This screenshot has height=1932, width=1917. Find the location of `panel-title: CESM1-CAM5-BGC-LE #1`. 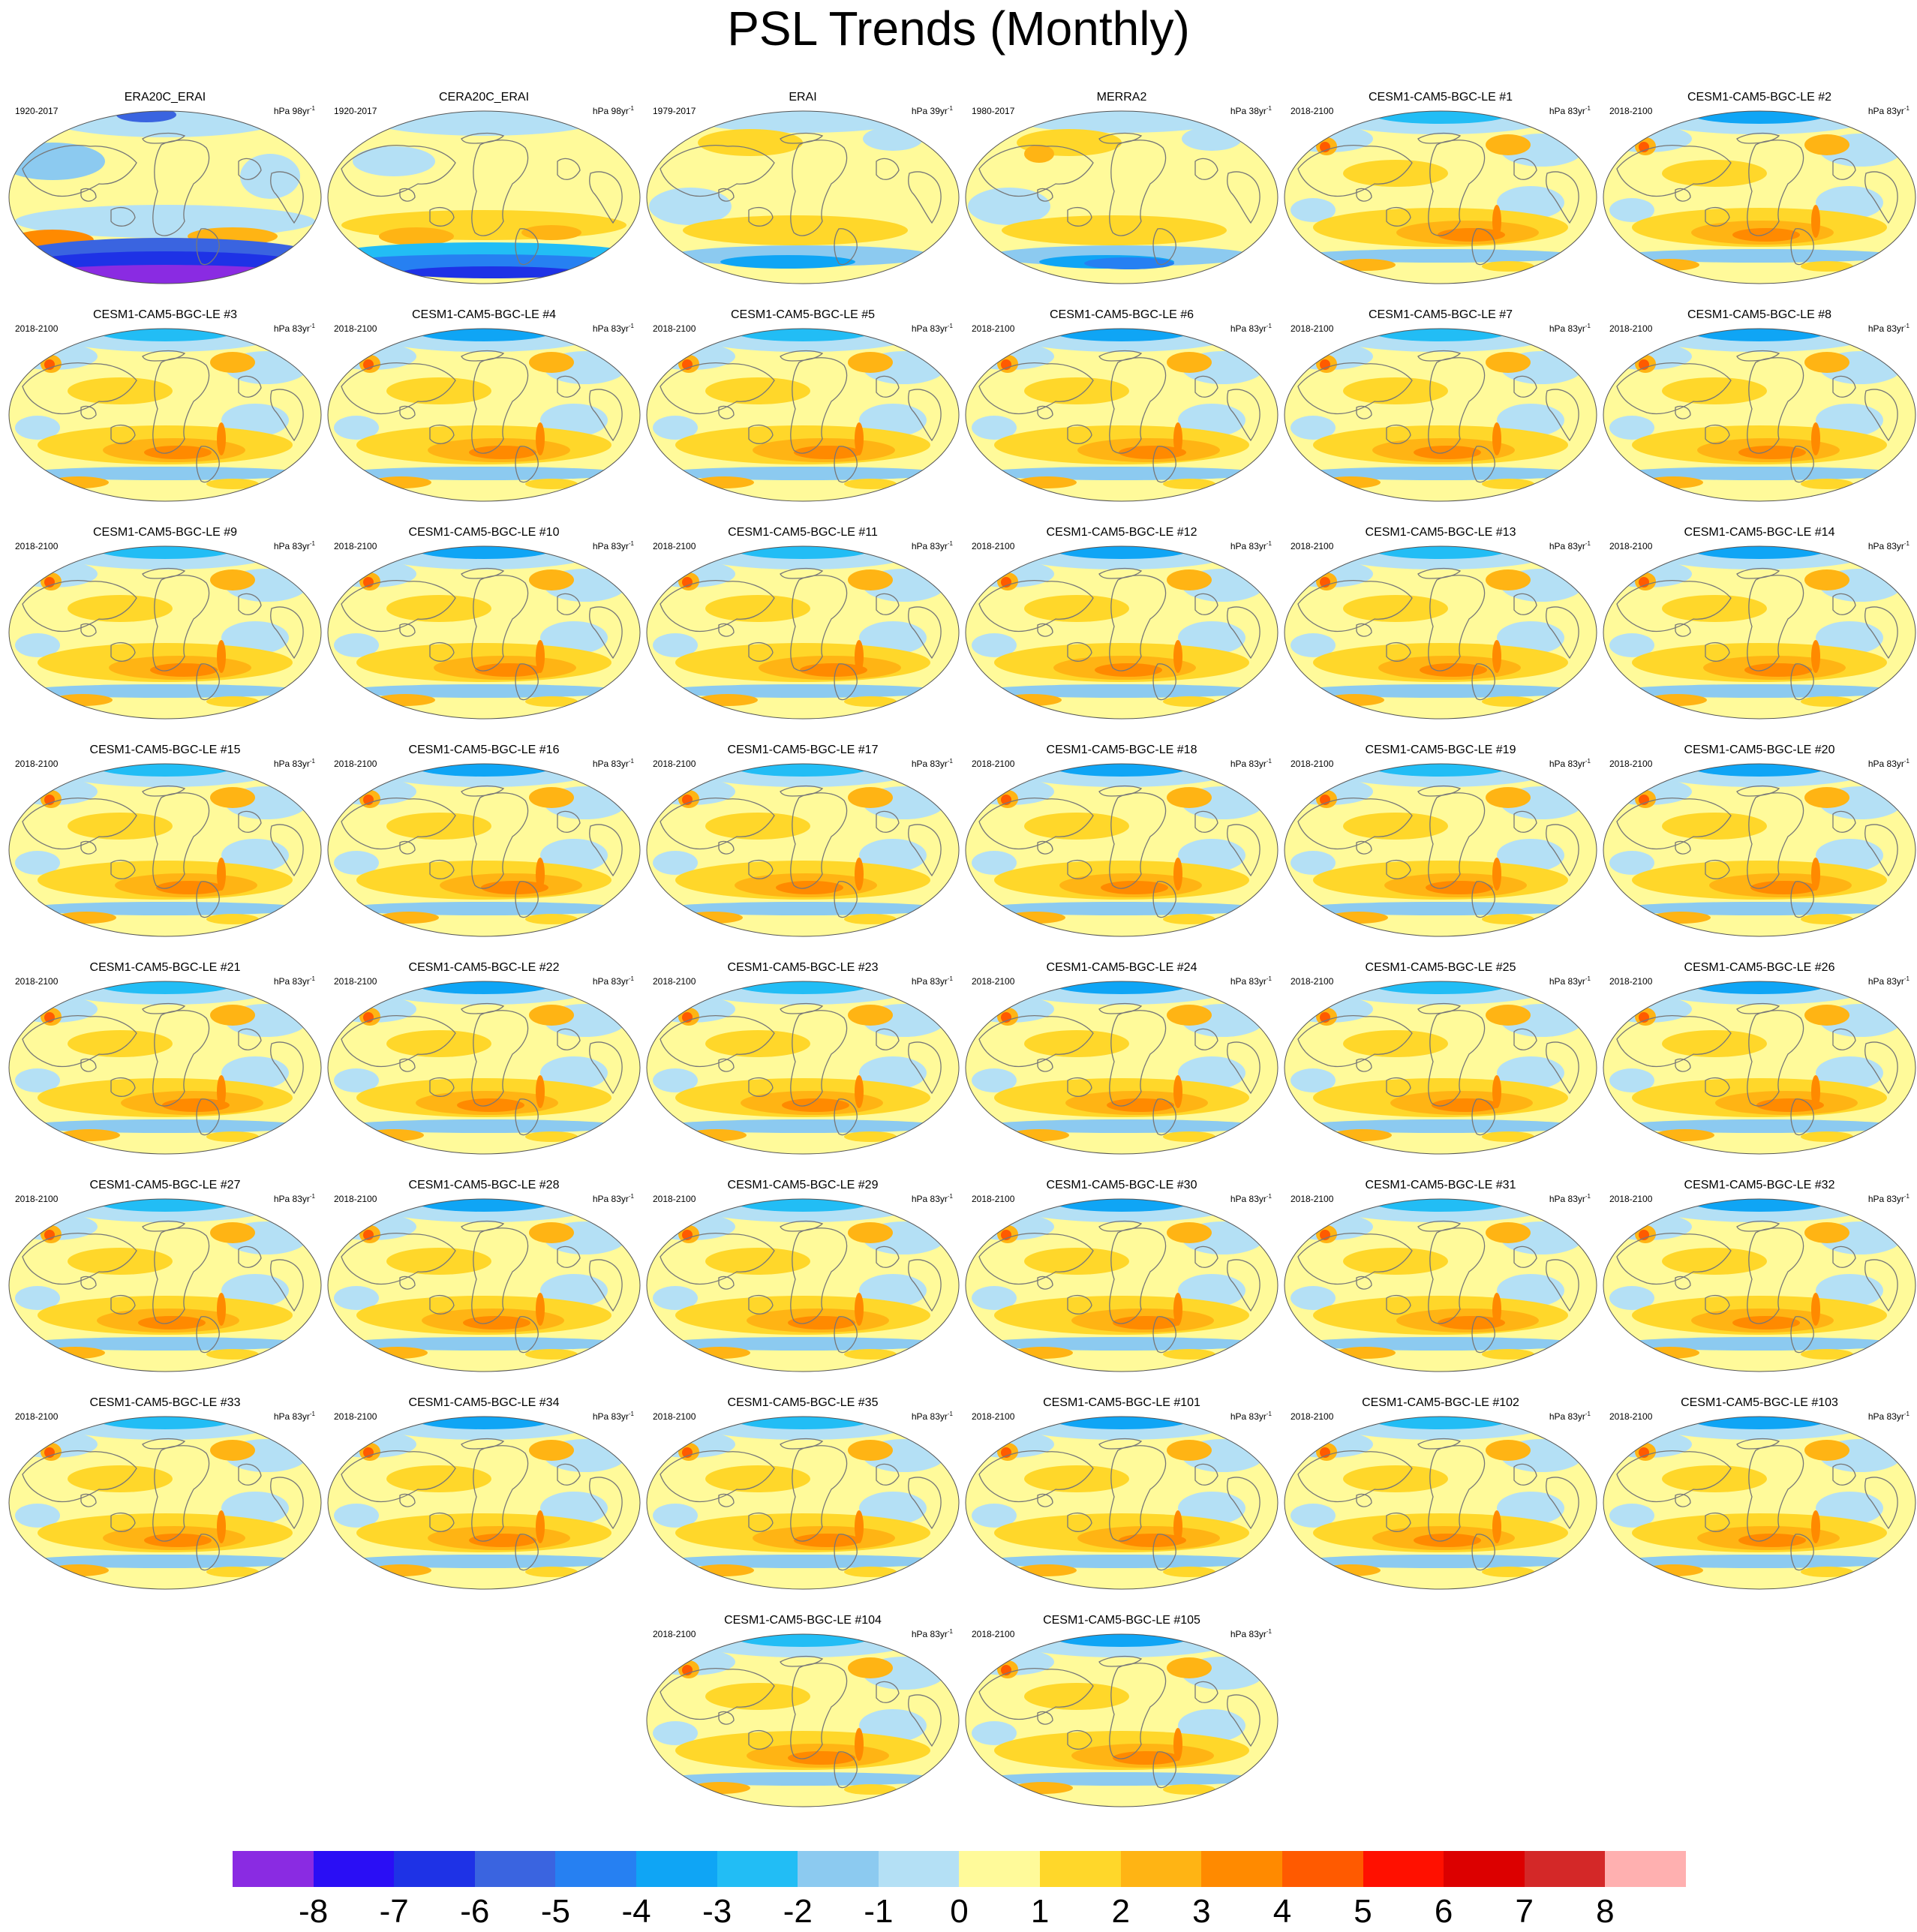

panel-title: CESM1-CAM5-BGC-LE #1 is located at coordinates (1440, 98).